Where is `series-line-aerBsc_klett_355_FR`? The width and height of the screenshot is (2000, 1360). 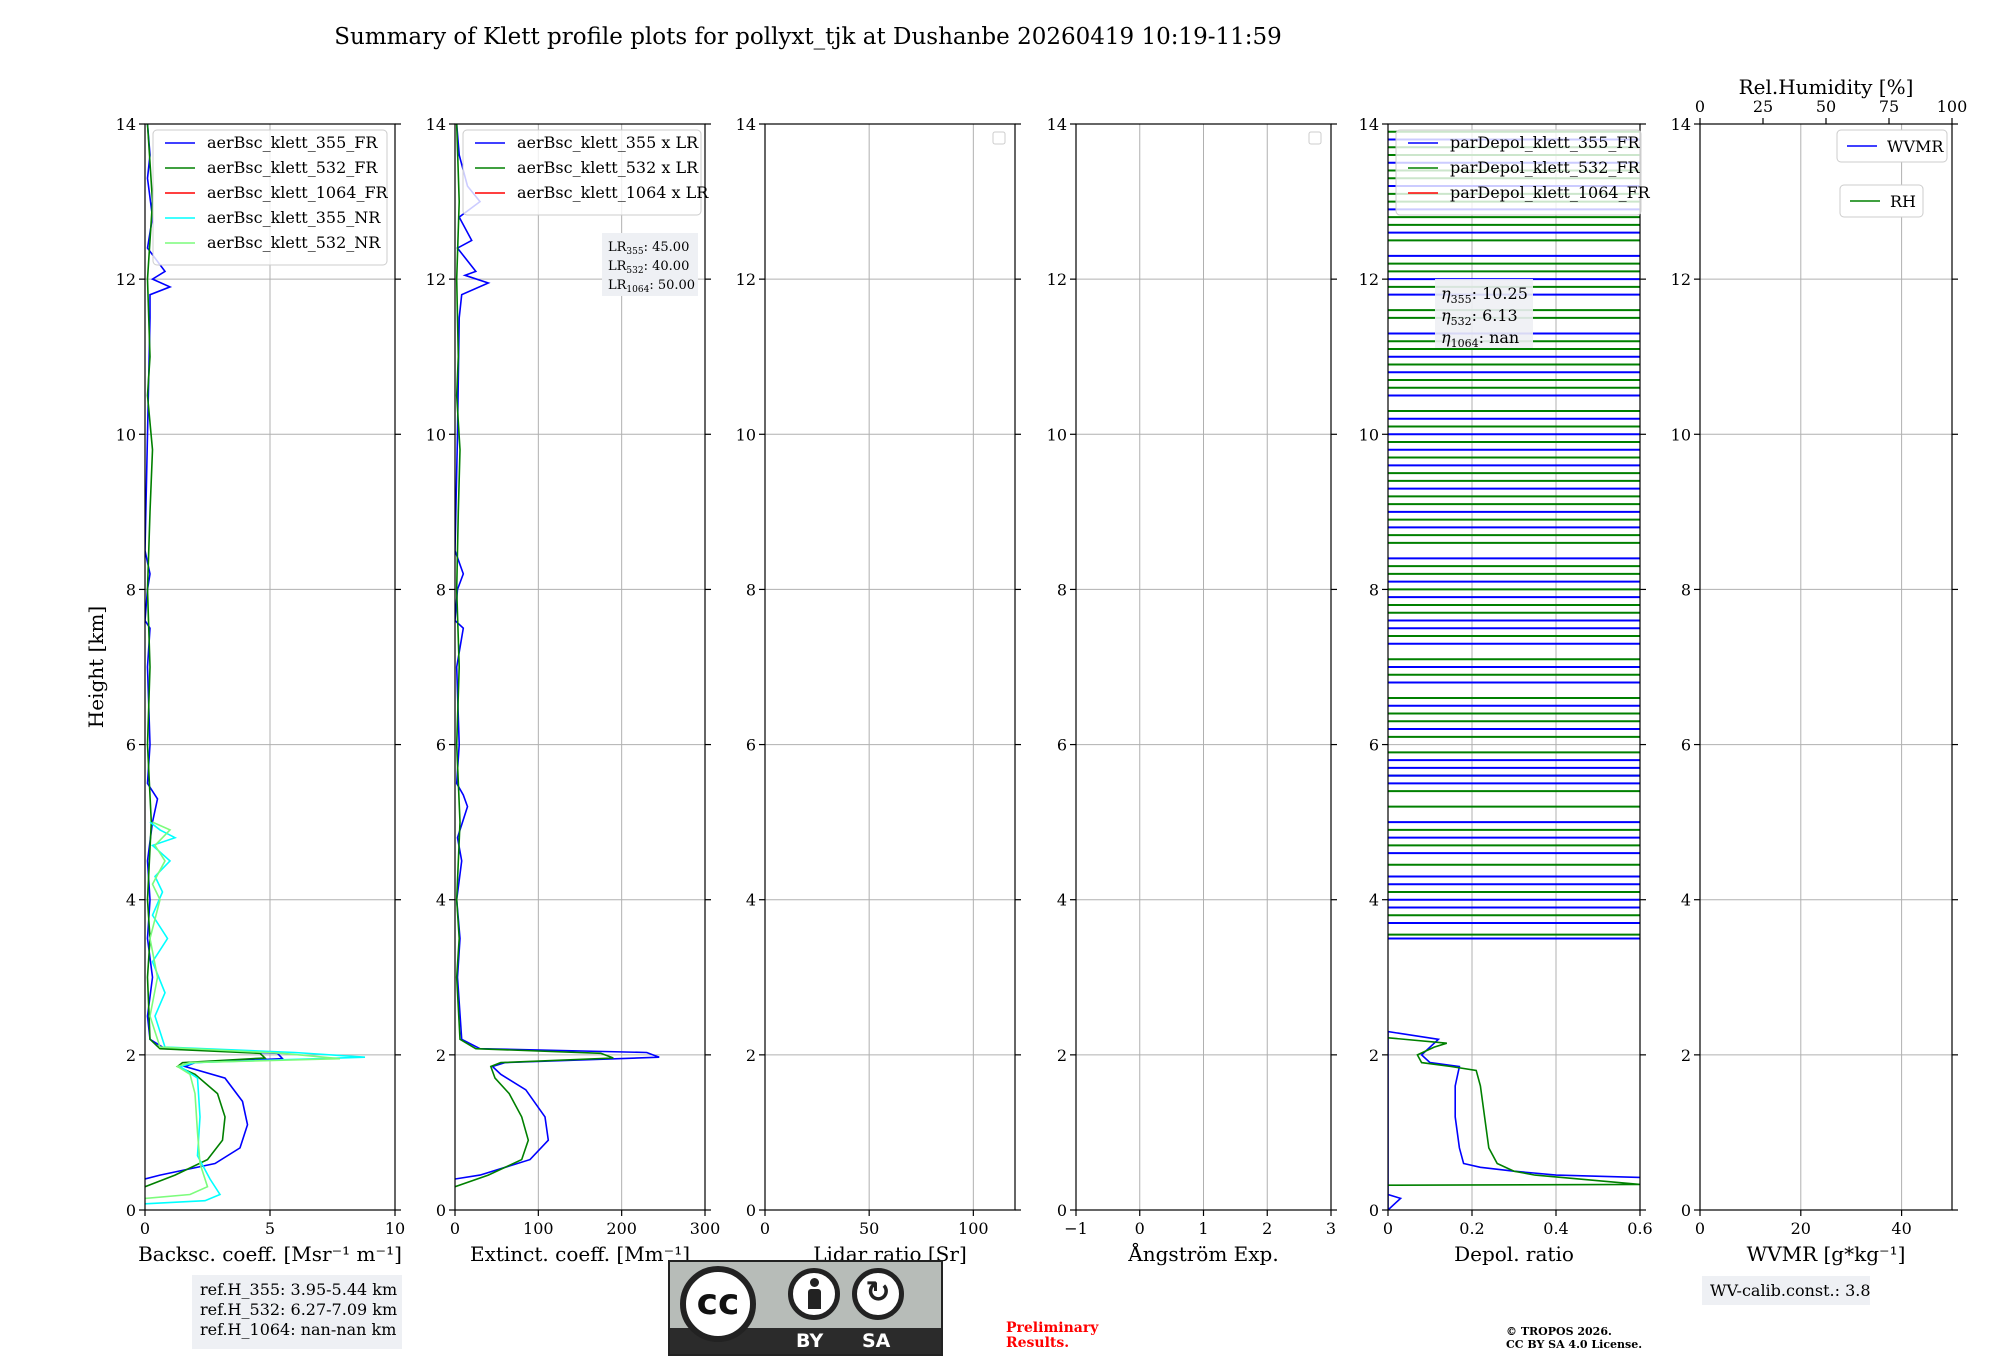
series-line-aerBsc_klett_355_FR is located at coordinates (215, 652).